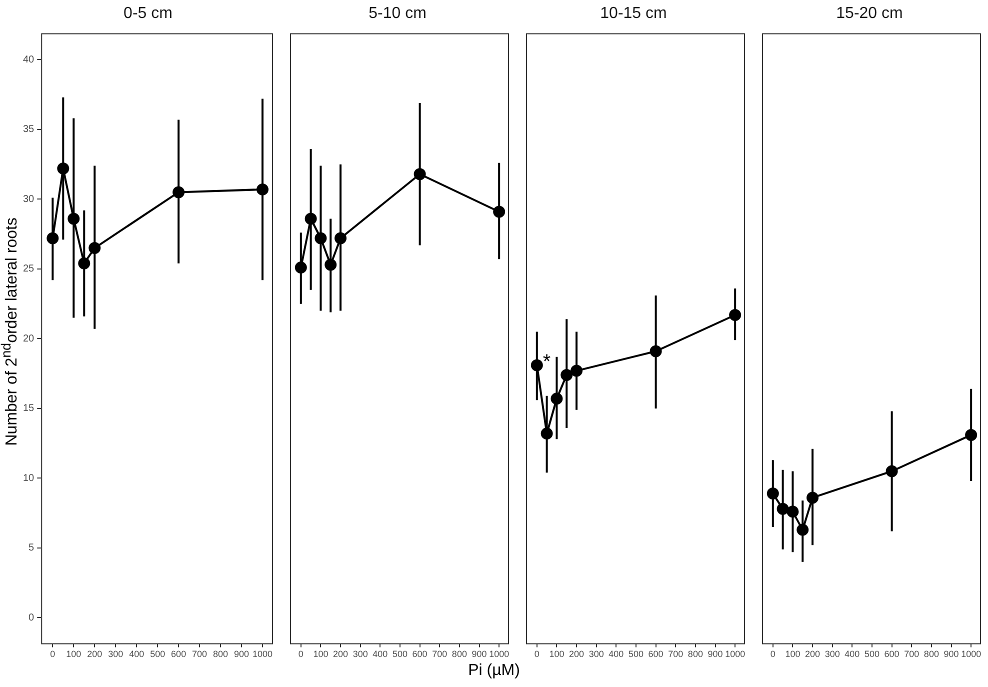 The width and height of the screenshot is (988, 687). Describe the element at coordinates (29, 60) in the screenshot. I see `y-tick-label: 40` at that location.